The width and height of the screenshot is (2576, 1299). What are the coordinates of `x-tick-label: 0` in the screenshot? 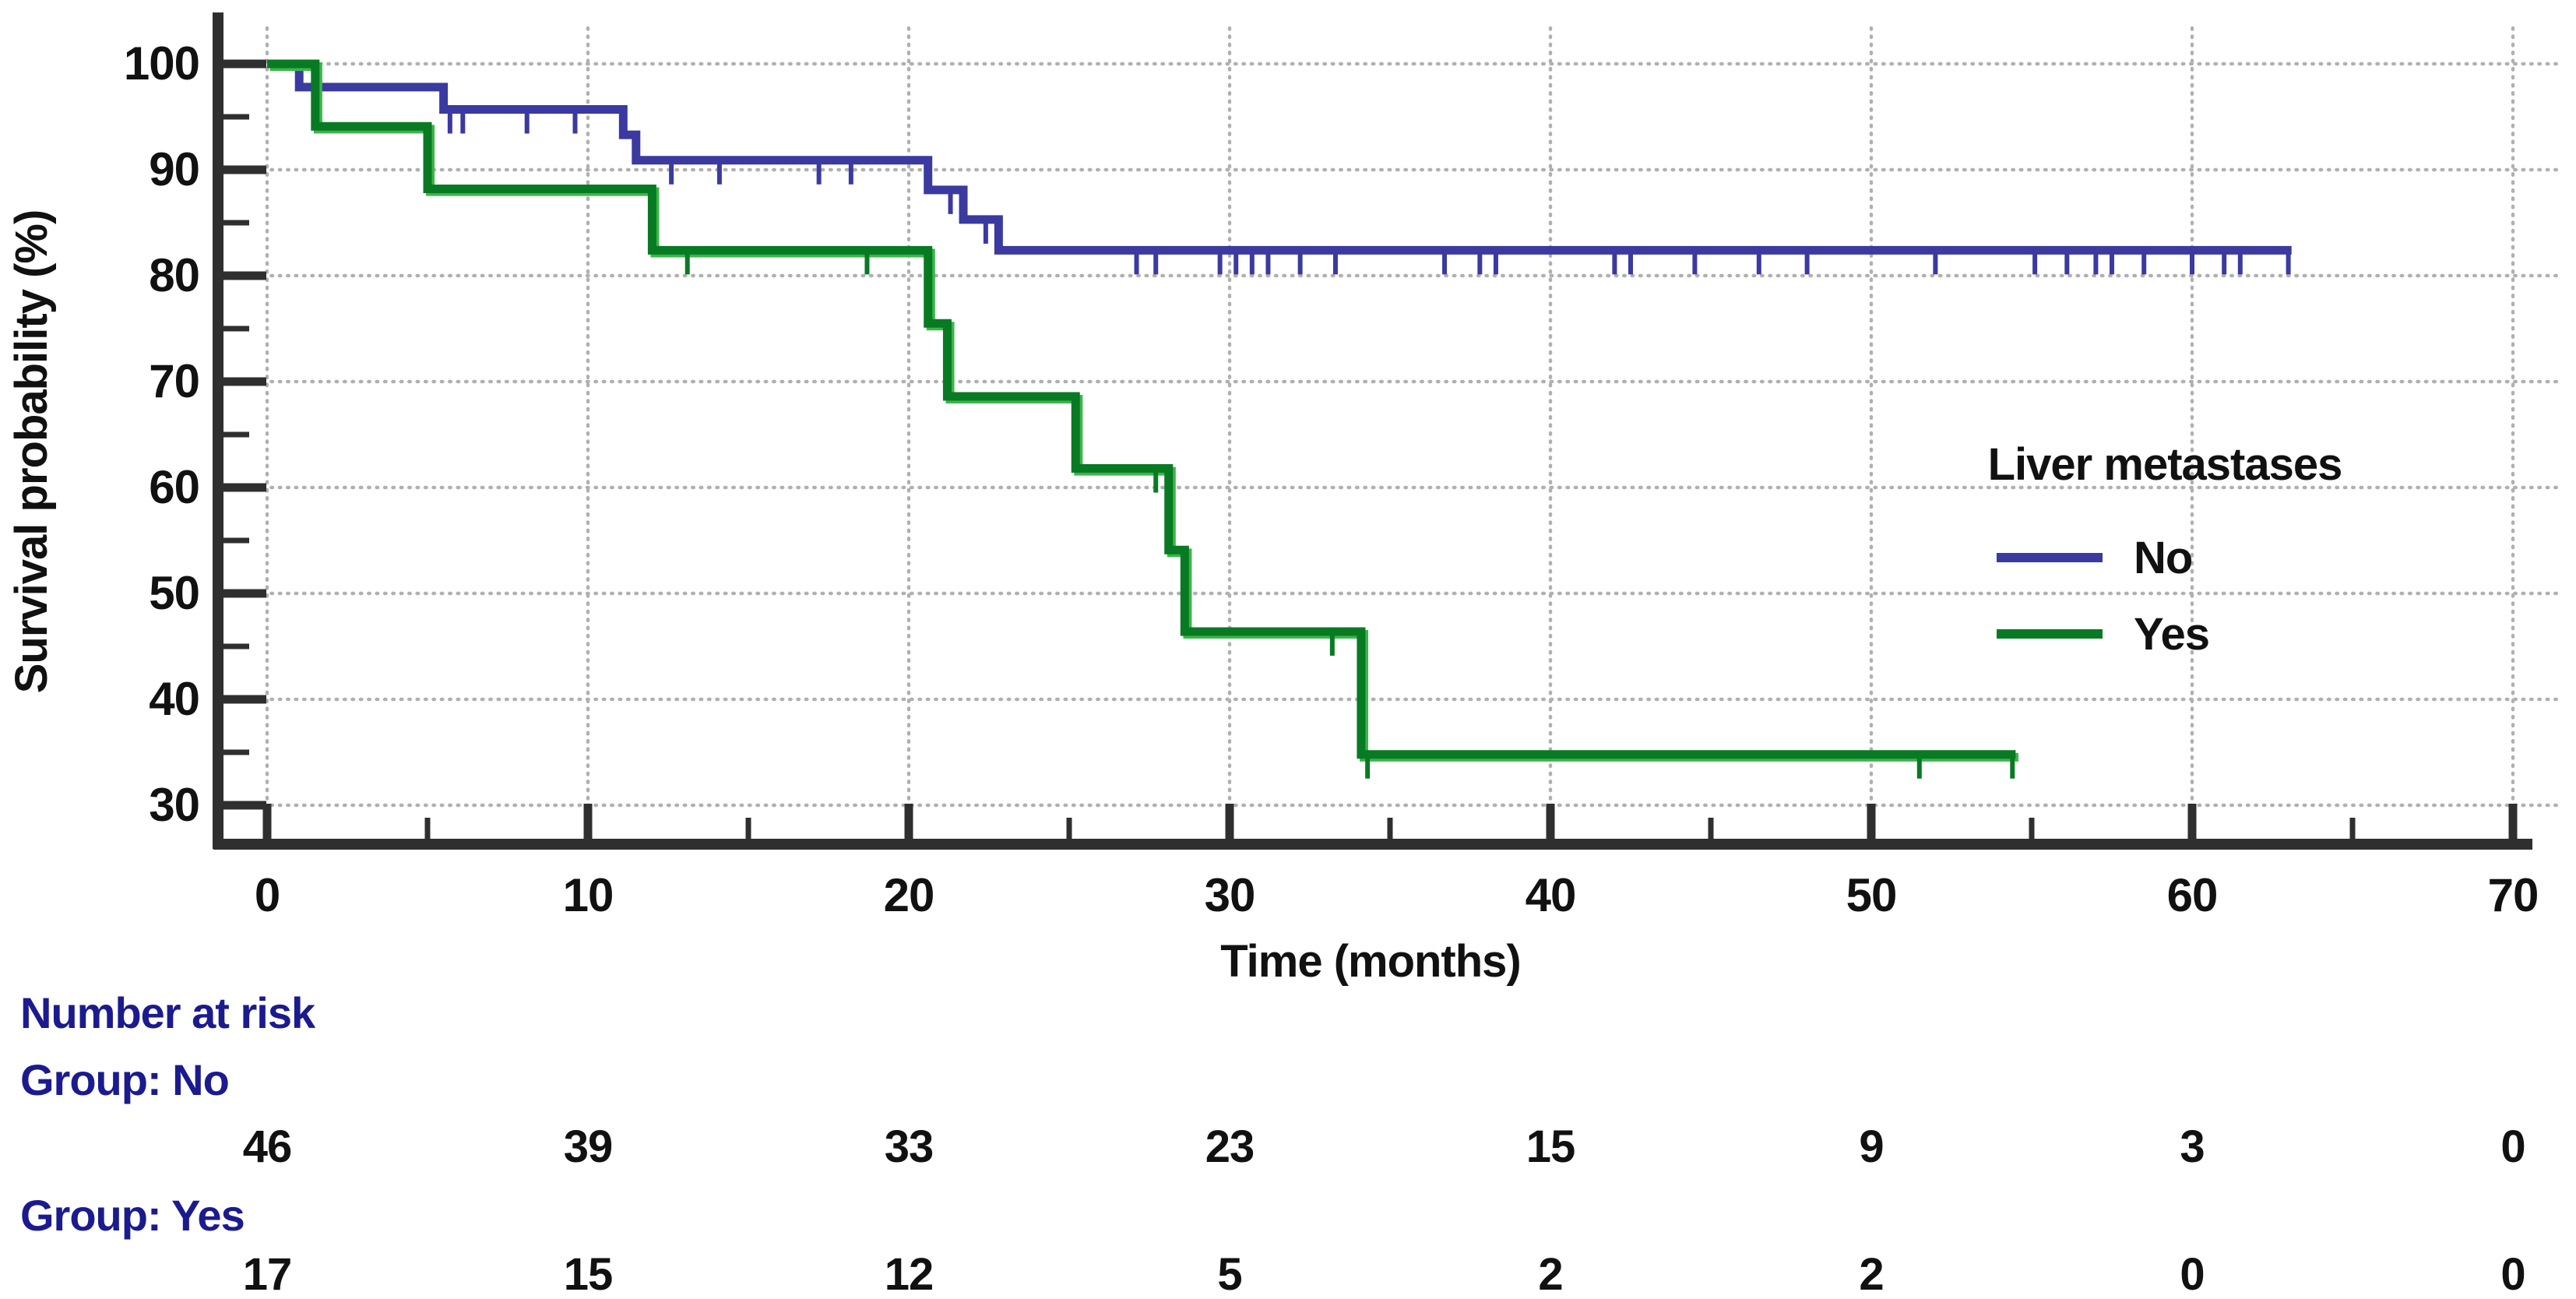 It's located at (267, 895).